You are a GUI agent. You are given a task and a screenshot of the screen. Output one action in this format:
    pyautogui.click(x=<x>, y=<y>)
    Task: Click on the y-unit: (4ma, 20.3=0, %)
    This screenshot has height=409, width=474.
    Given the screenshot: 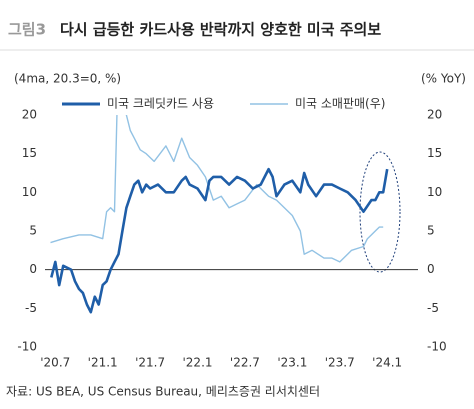 What is the action you would take?
    pyautogui.click(x=67, y=79)
    